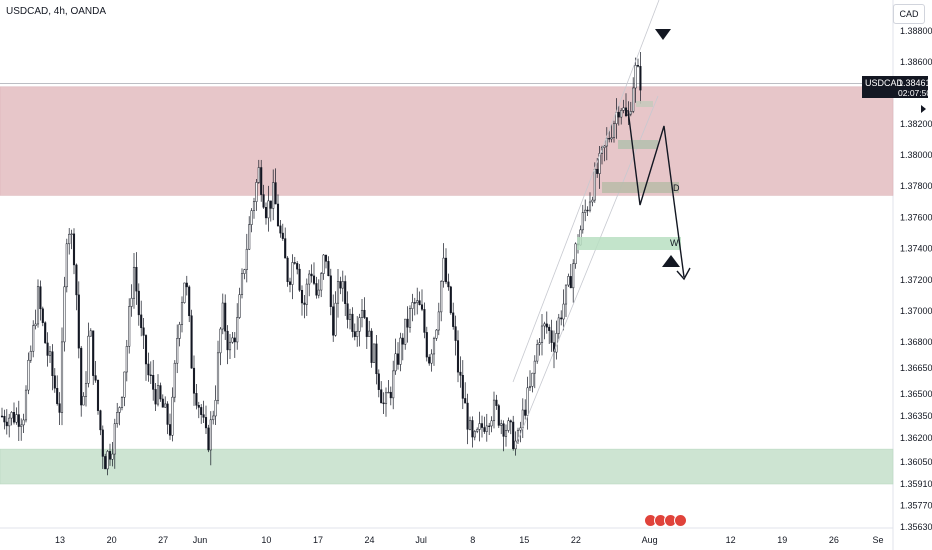 The height and width of the screenshot is (550, 932). What do you see at coordinates (421, 540) in the screenshot?
I see `time-tick-label: Jul` at bounding box center [421, 540].